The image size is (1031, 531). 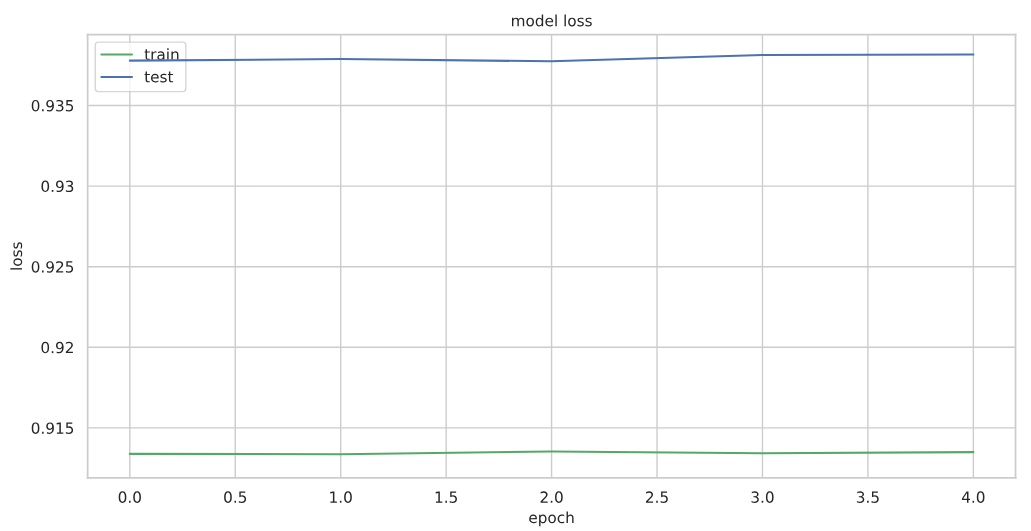 What do you see at coordinates (129, 497) in the screenshot?
I see `x-tick-label: 0.0` at bounding box center [129, 497].